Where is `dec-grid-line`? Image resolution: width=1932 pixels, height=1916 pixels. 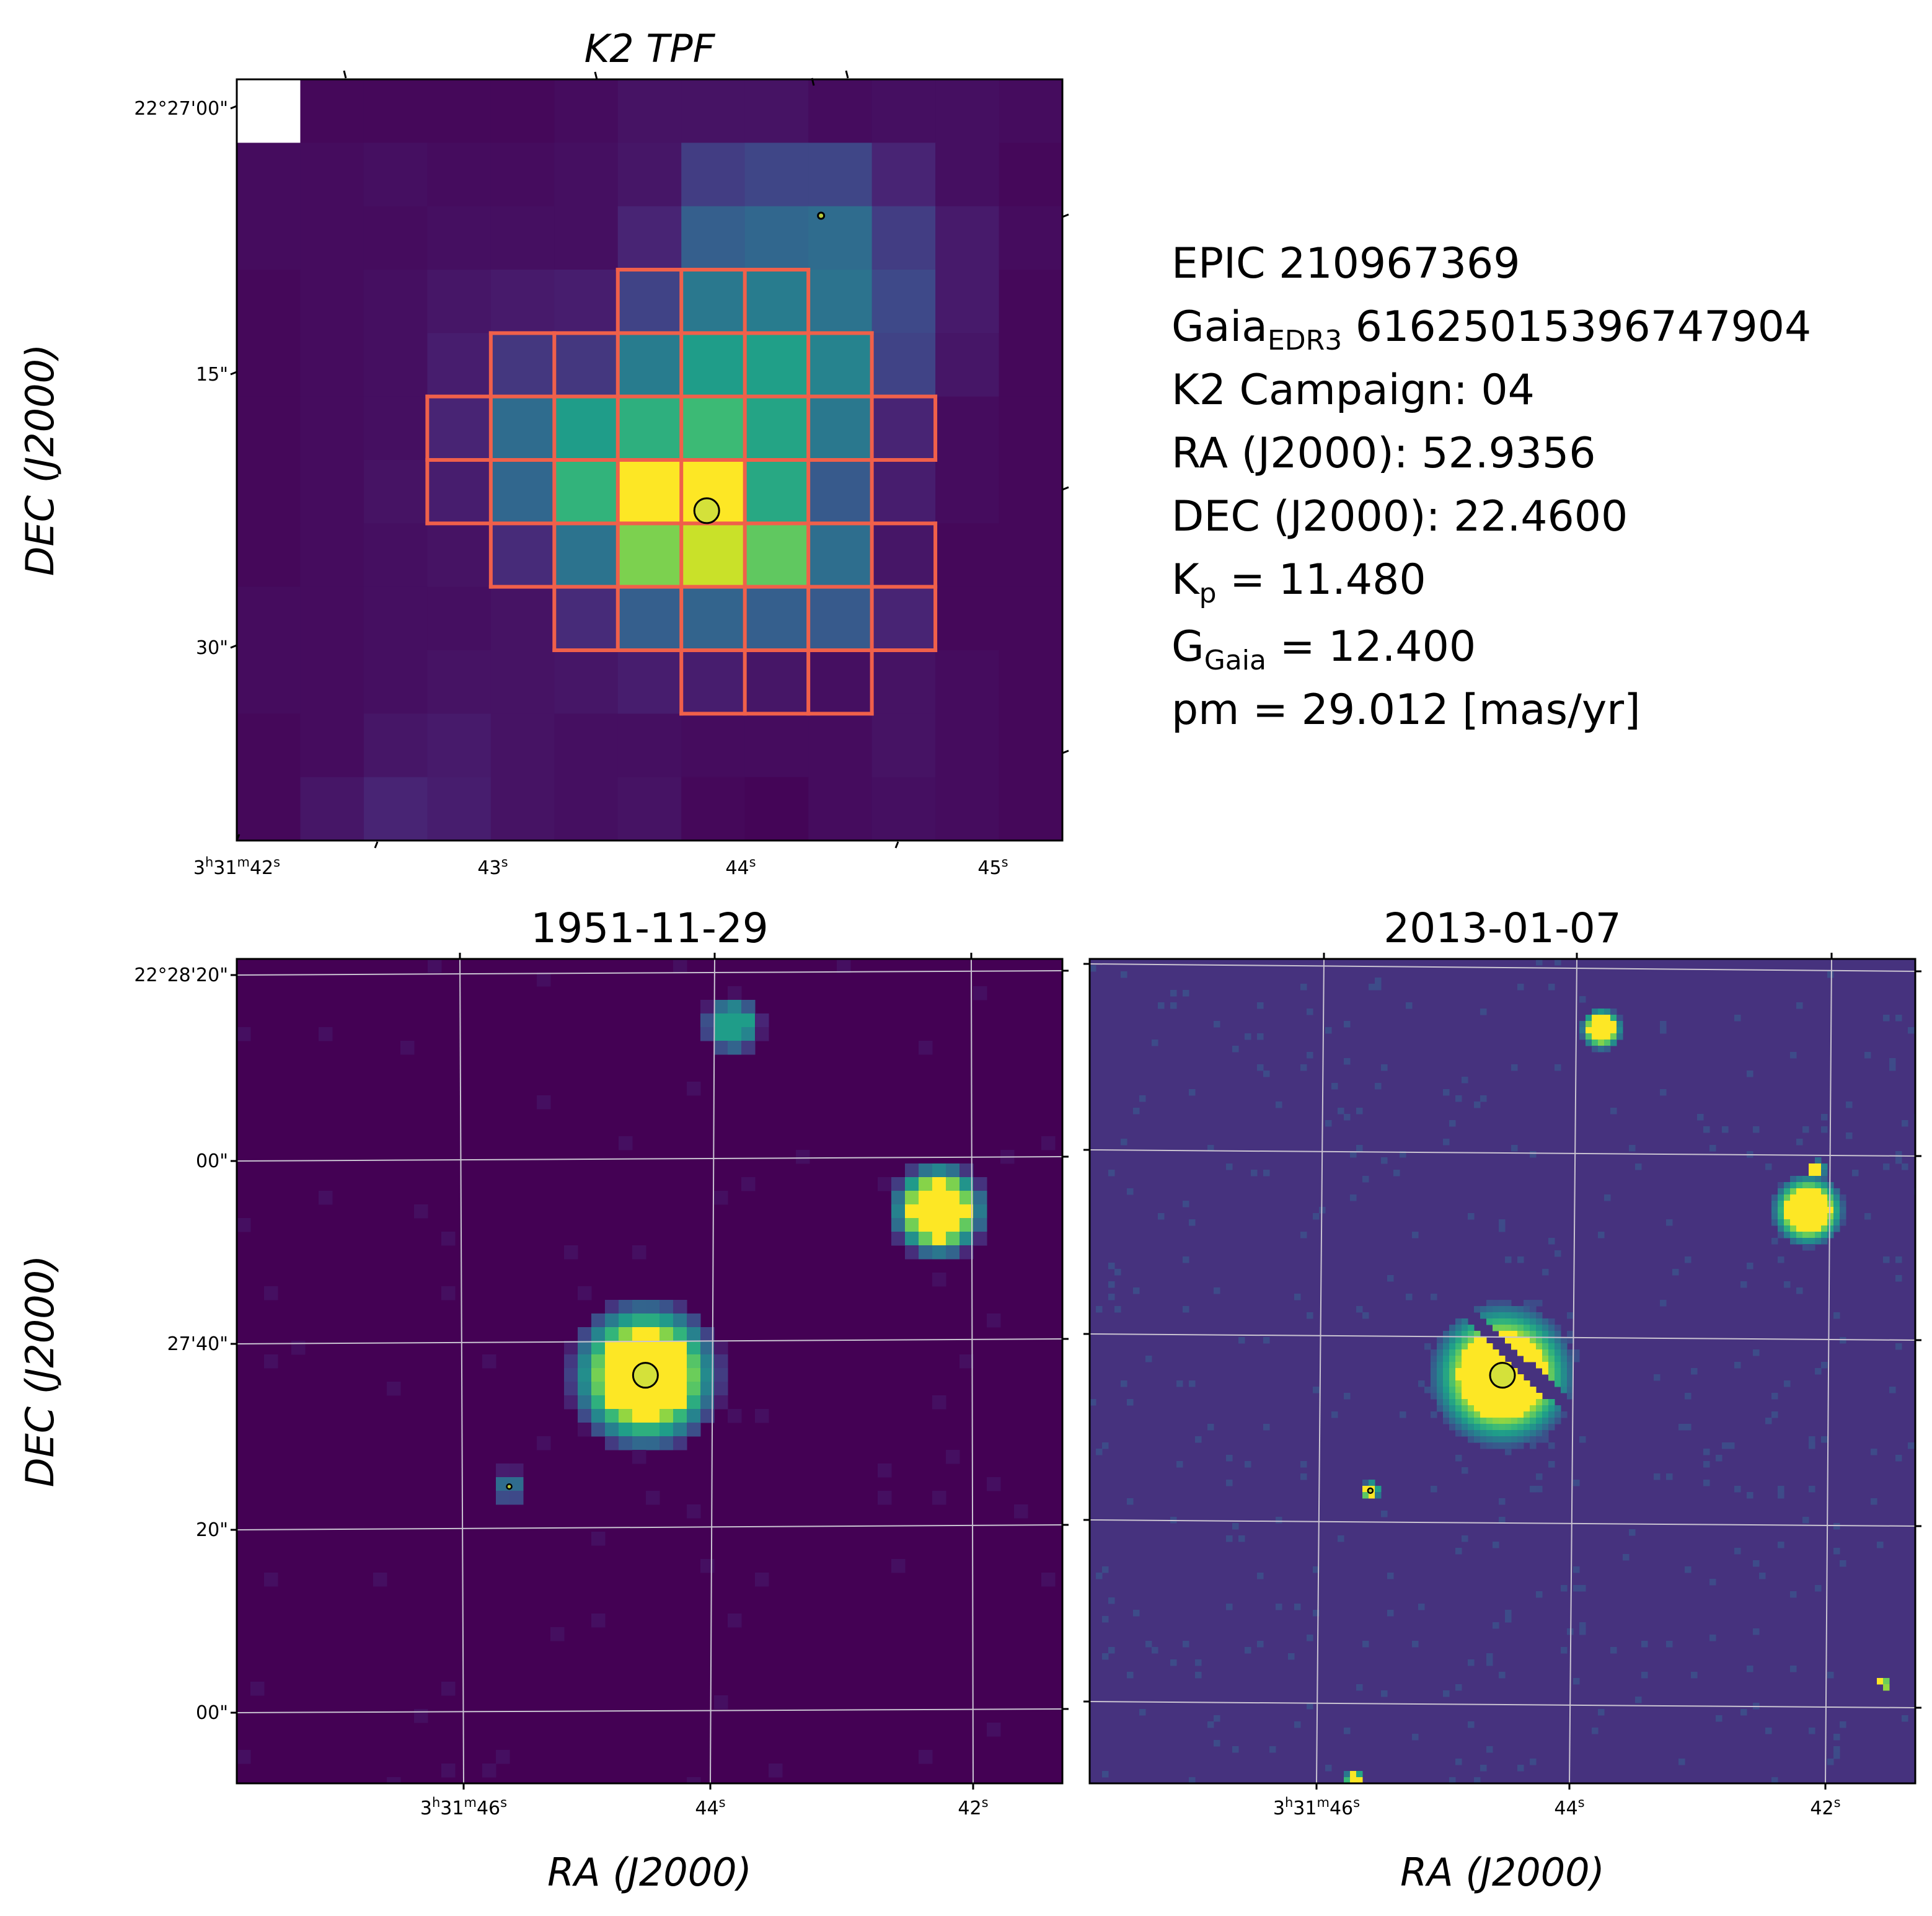 dec-grid-line is located at coordinates (1502, 1704).